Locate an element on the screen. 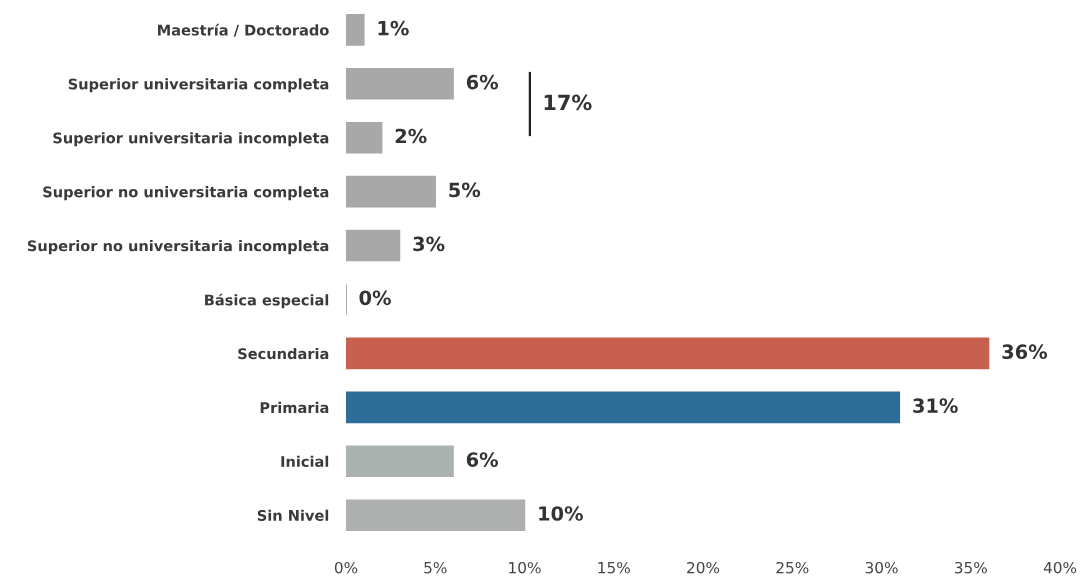 The height and width of the screenshot is (578, 1083). y-tick-label: Maestría / Doctorado is located at coordinates (243, 30).